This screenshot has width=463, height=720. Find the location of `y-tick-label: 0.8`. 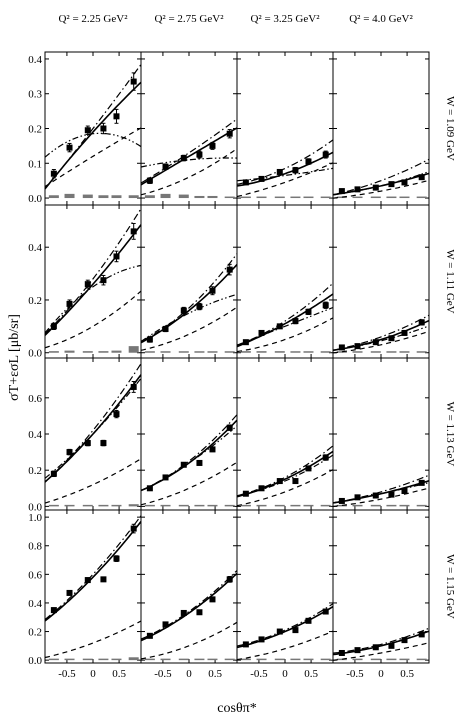

y-tick-label: 0.8 is located at coordinates (35, 547).